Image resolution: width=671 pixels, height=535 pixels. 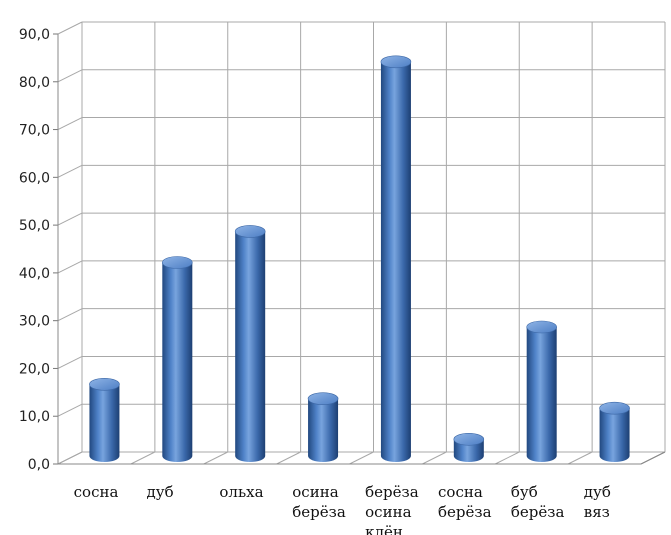 I want to click on x-tick-label: сосна берёза, so click(x=465, y=502).